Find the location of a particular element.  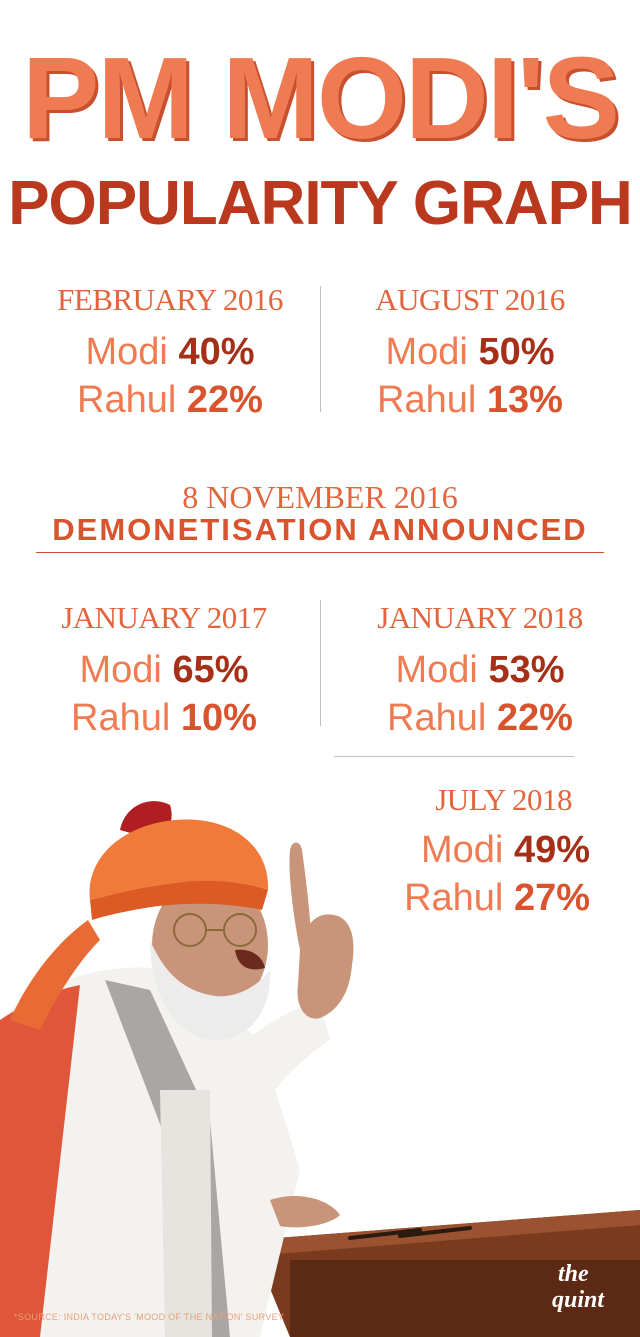

poll-period: JULY 2018 is located at coordinates (503, 799).